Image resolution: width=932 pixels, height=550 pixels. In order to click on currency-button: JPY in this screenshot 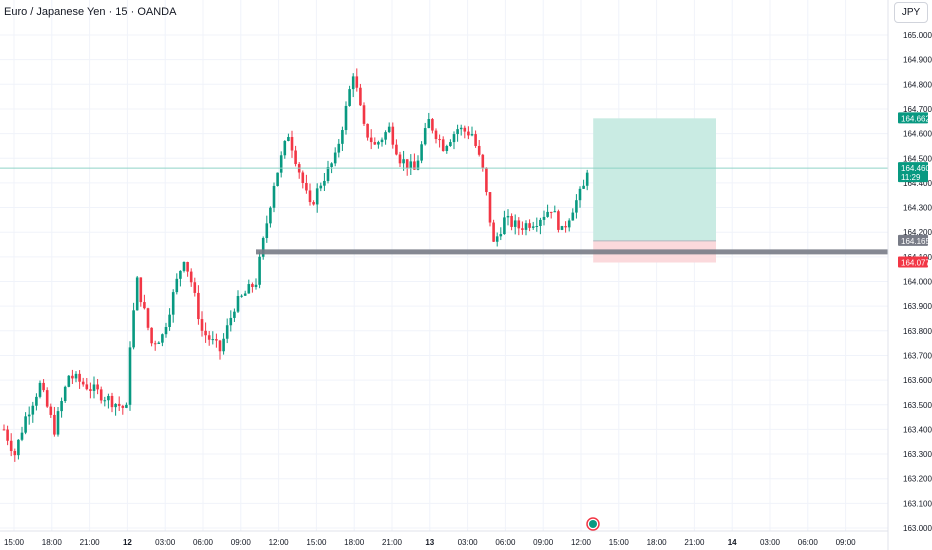, I will do `click(911, 12)`.